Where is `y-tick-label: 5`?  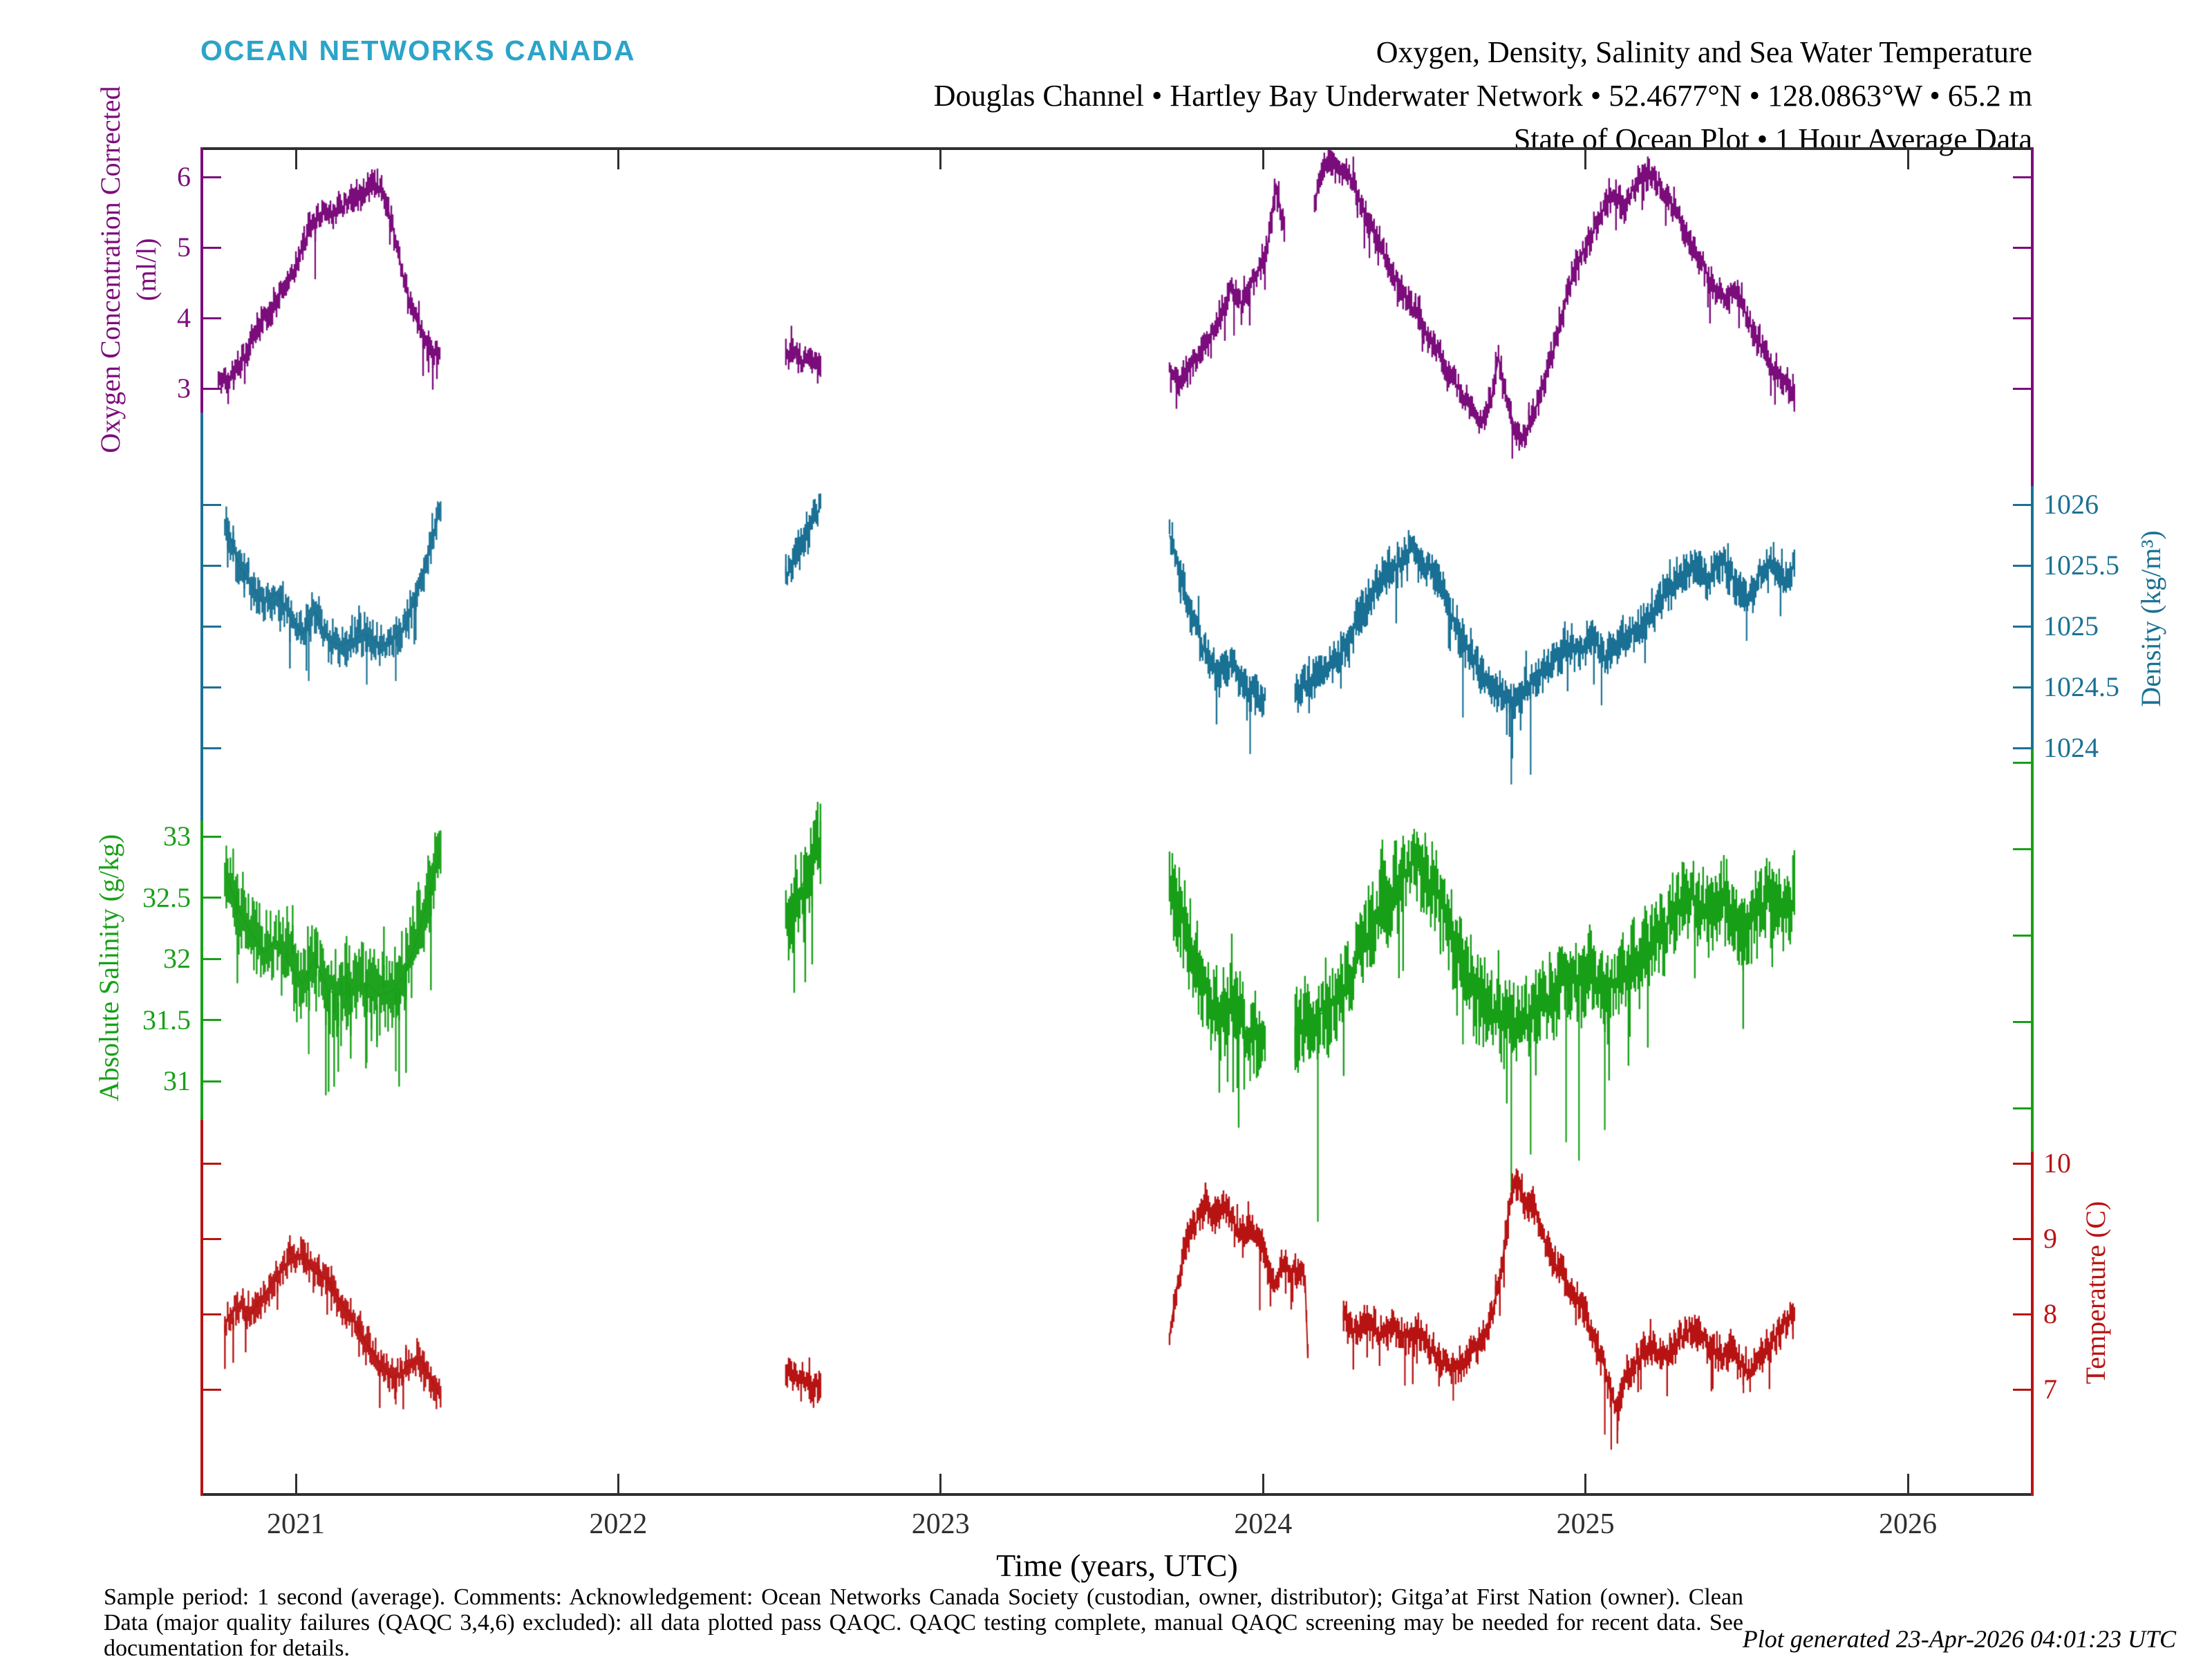
y-tick-label: 5 is located at coordinates (184, 248).